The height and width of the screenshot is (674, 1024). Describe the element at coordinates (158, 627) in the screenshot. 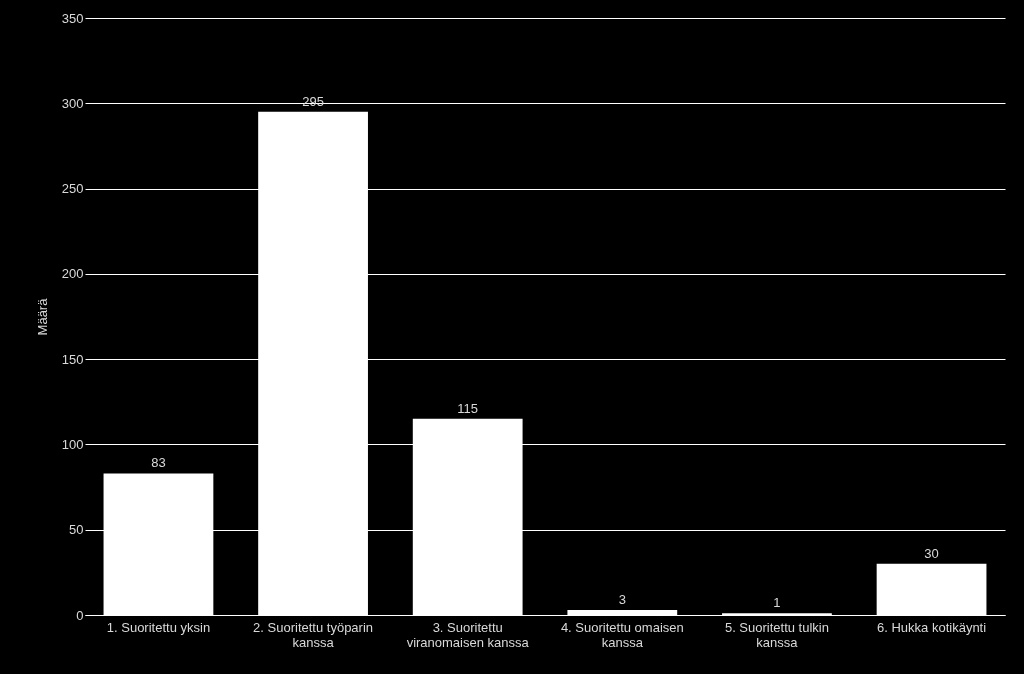

I see `x-tick-label: 1. Suoritettu yksin` at that location.